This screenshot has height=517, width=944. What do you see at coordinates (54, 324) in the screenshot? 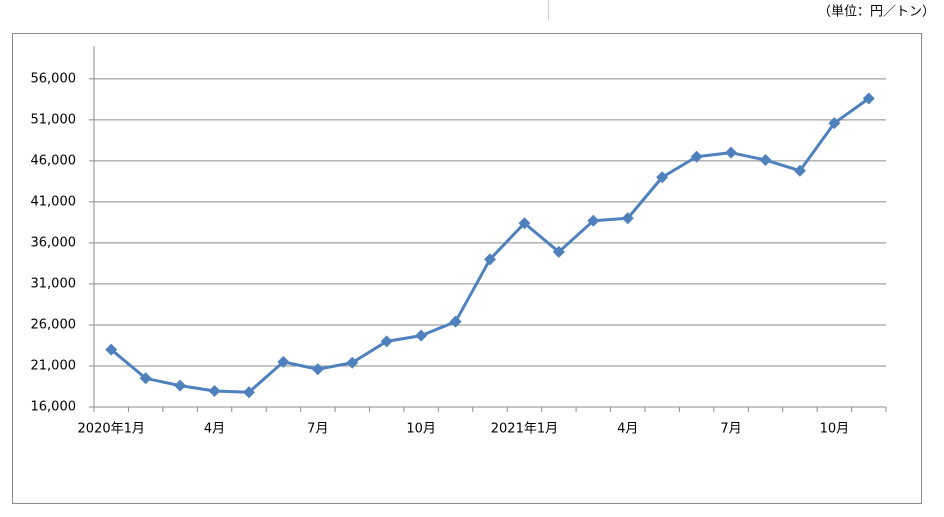
I see `y-tick-label: 26,000` at bounding box center [54, 324].